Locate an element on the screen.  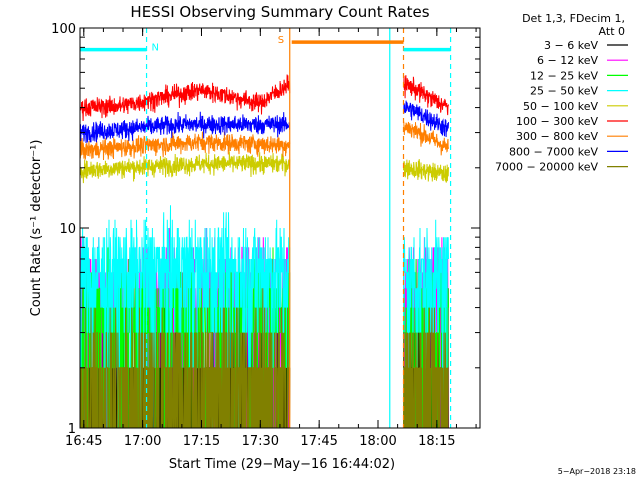
legend-label-25-50-kev: 25 − 50 keV is located at coordinates (564, 91).